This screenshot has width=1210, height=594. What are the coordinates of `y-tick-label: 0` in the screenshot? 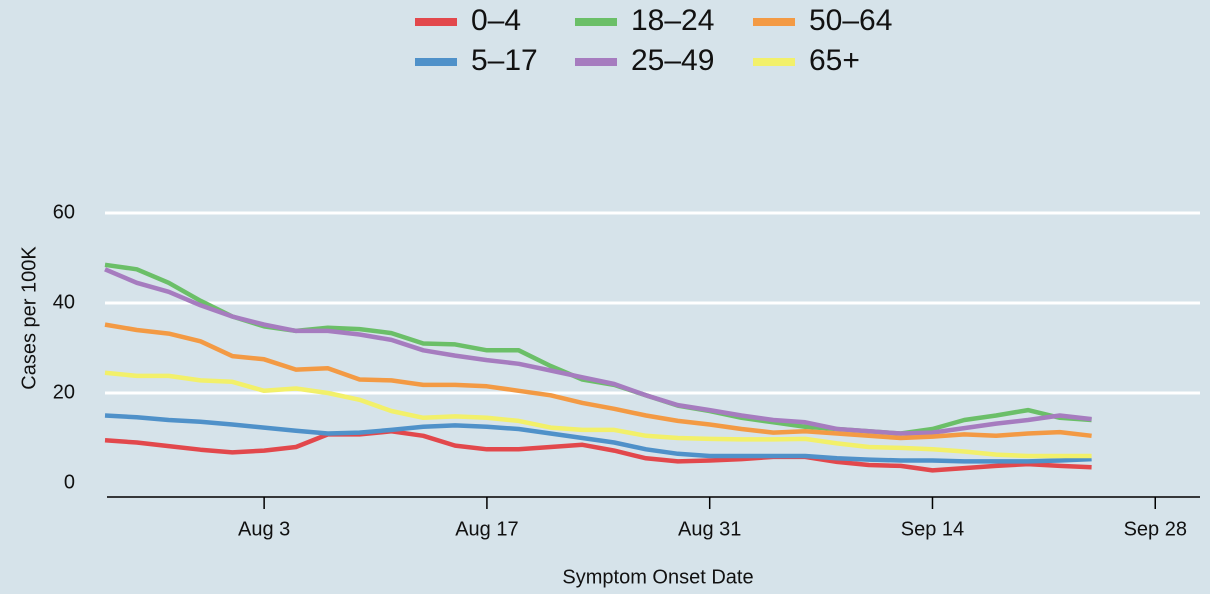 It's located at (69, 482).